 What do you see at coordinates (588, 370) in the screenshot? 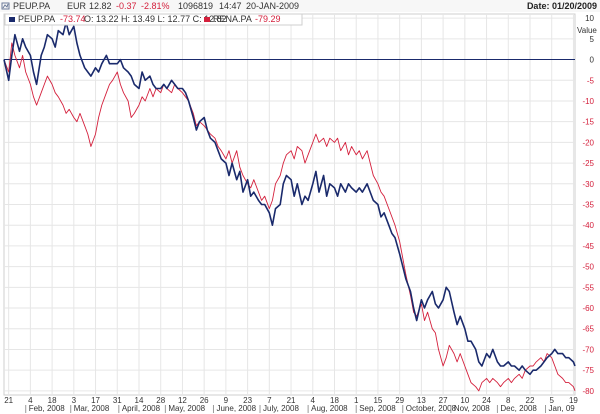
I see `y-tick-label: -75` at bounding box center [588, 370].